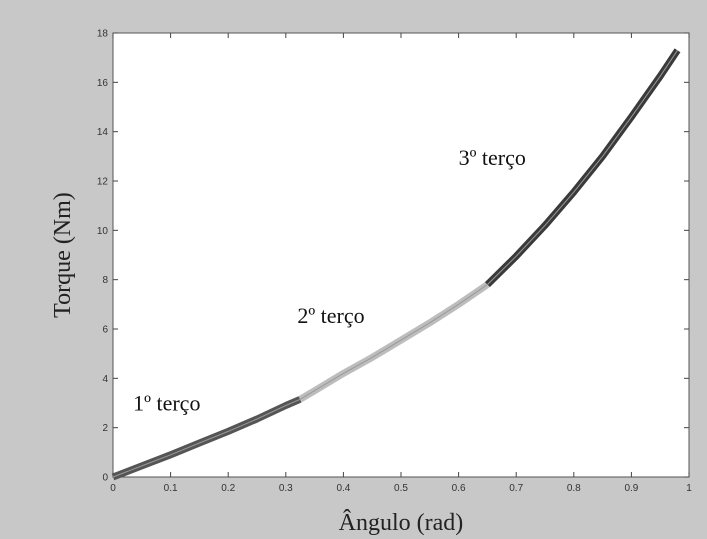  Describe the element at coordinates (63, 255) in the screenshot. I see `y-axis-title: Torque (Nm)` at that location.